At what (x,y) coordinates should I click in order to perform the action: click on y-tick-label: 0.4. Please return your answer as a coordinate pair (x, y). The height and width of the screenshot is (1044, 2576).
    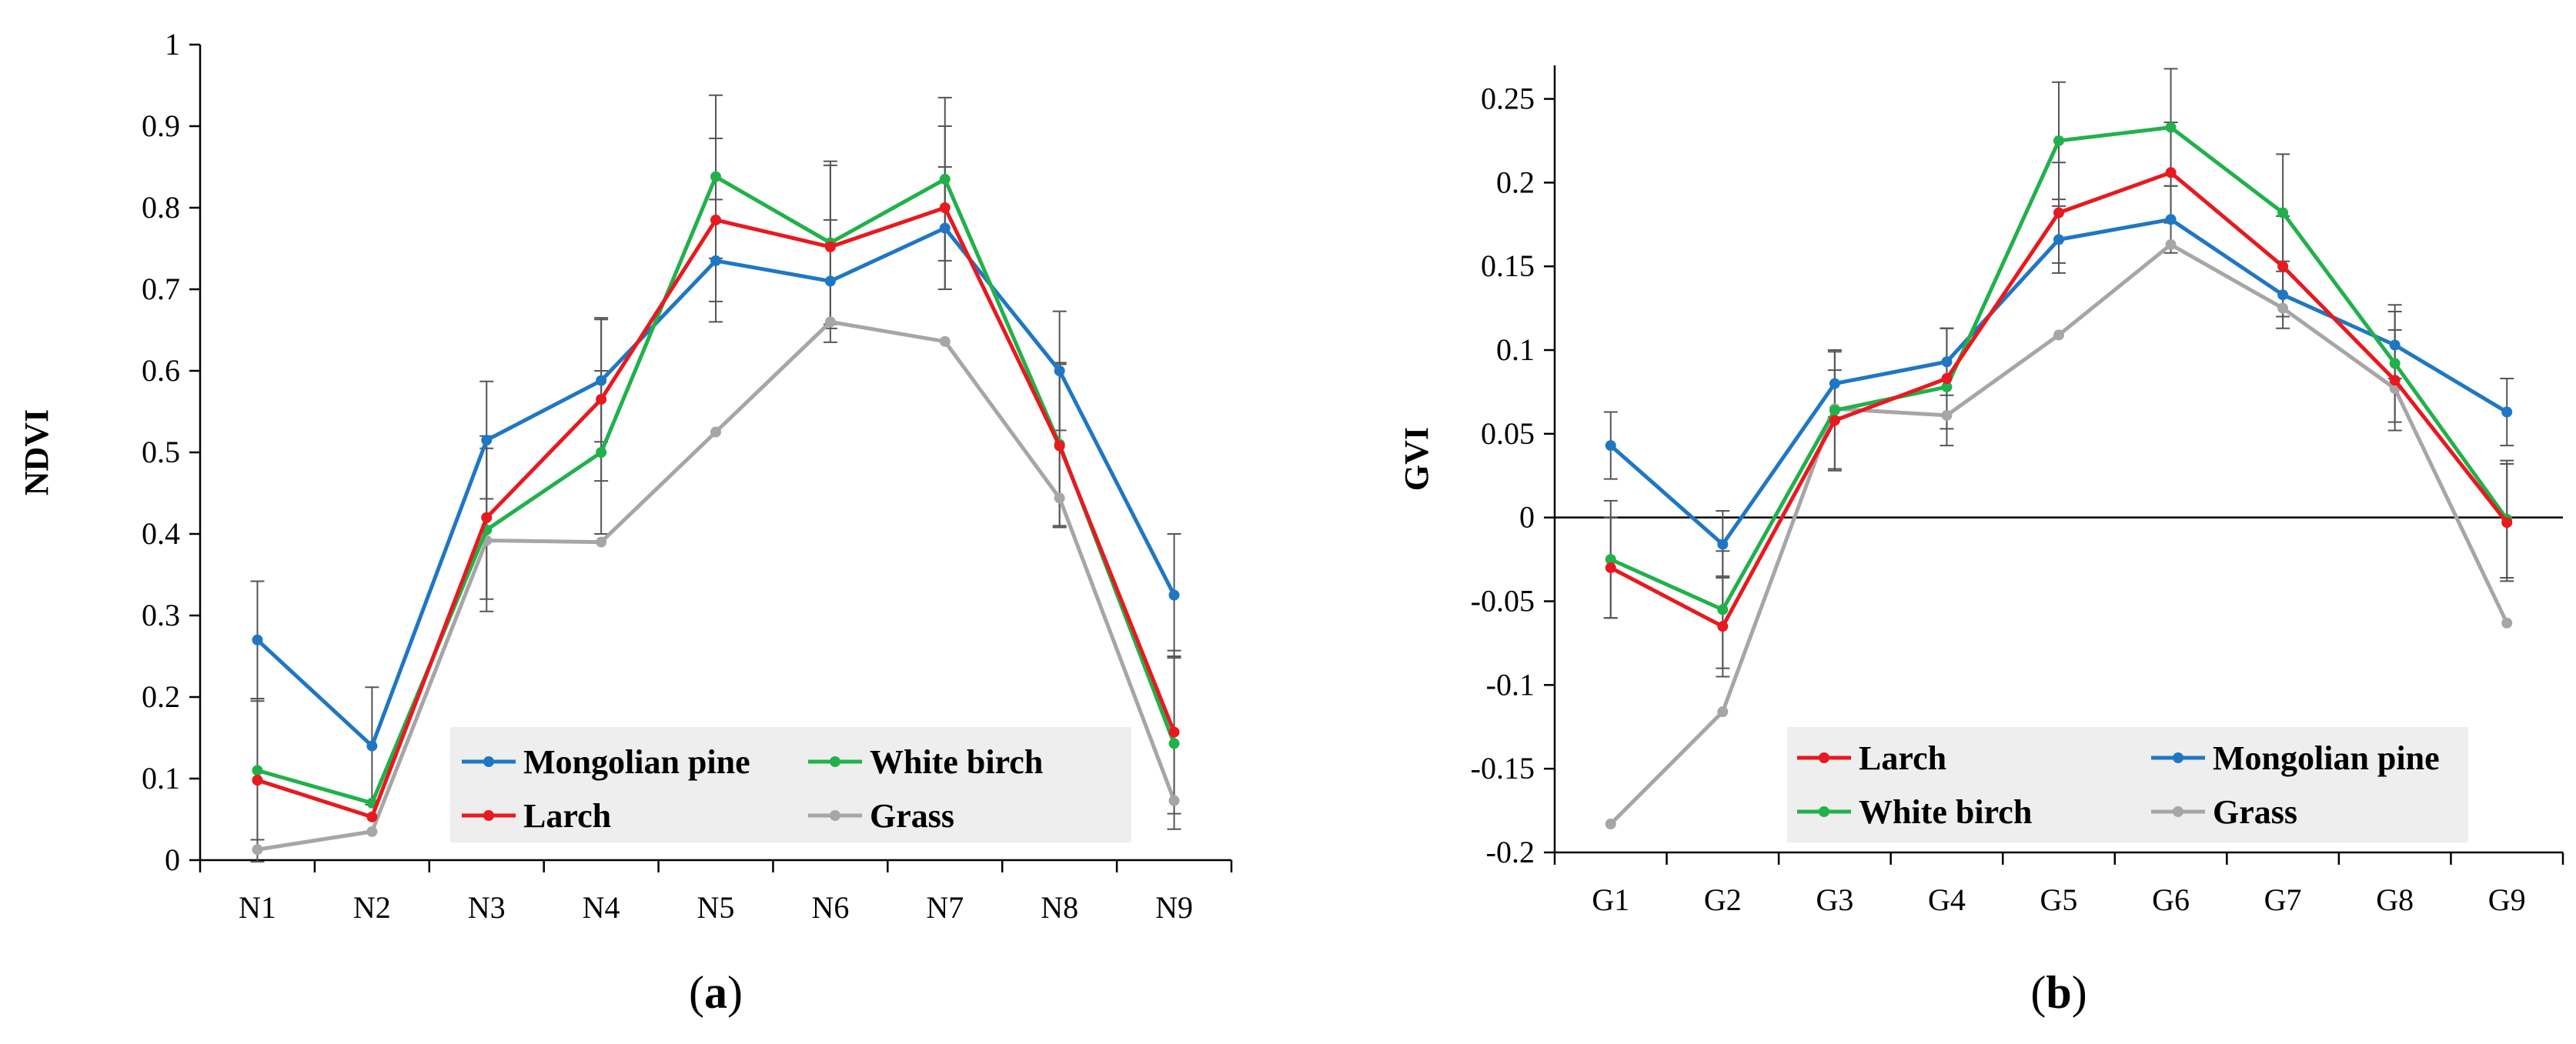
    Looking at the image, I should click on (161, 533).